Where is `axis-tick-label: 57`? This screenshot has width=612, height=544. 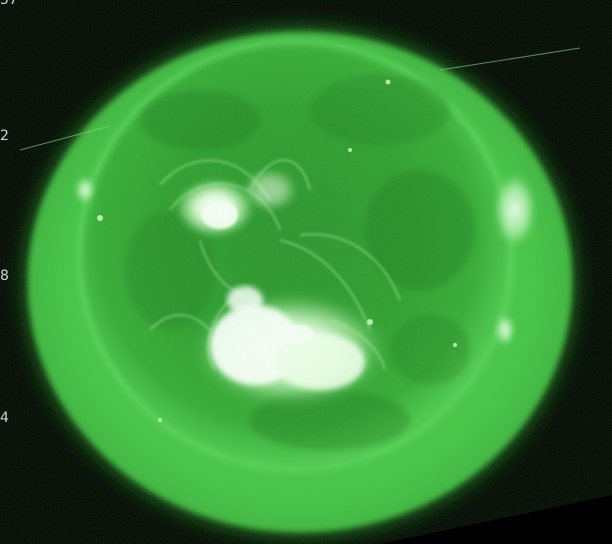 axis-tick-label: 57 is located at coordinates (9, 4).